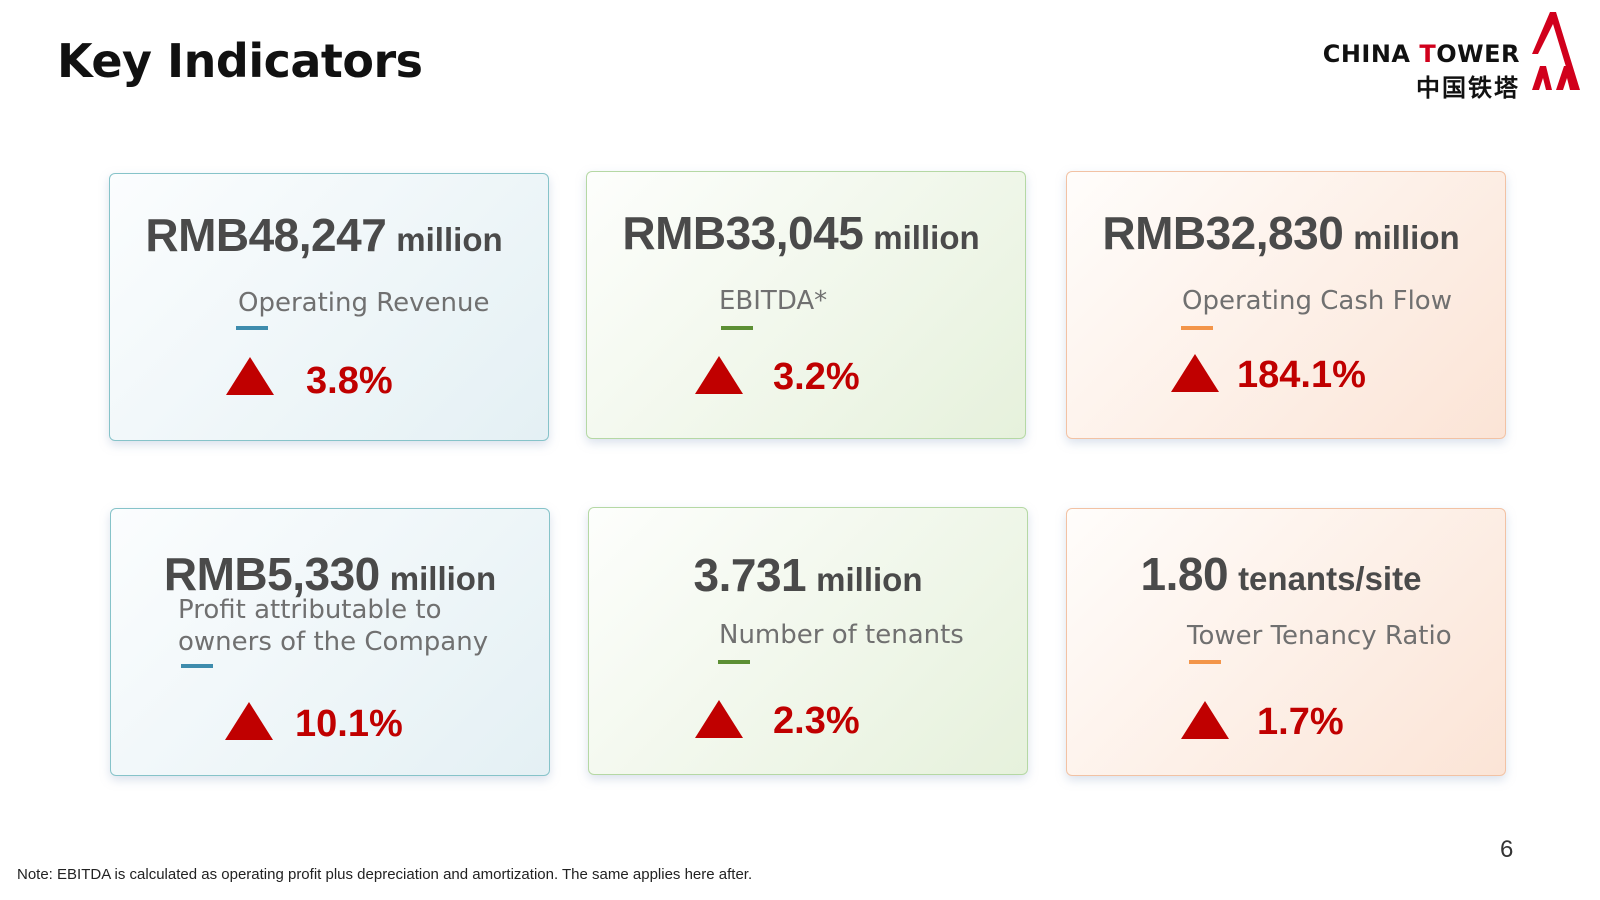 This screenshot has width=1600, height=900. What do you see at coordinates (330, 574) in the screenshot?
I see `card-value: RMB5,330 million` at bounding box center [330, 574].